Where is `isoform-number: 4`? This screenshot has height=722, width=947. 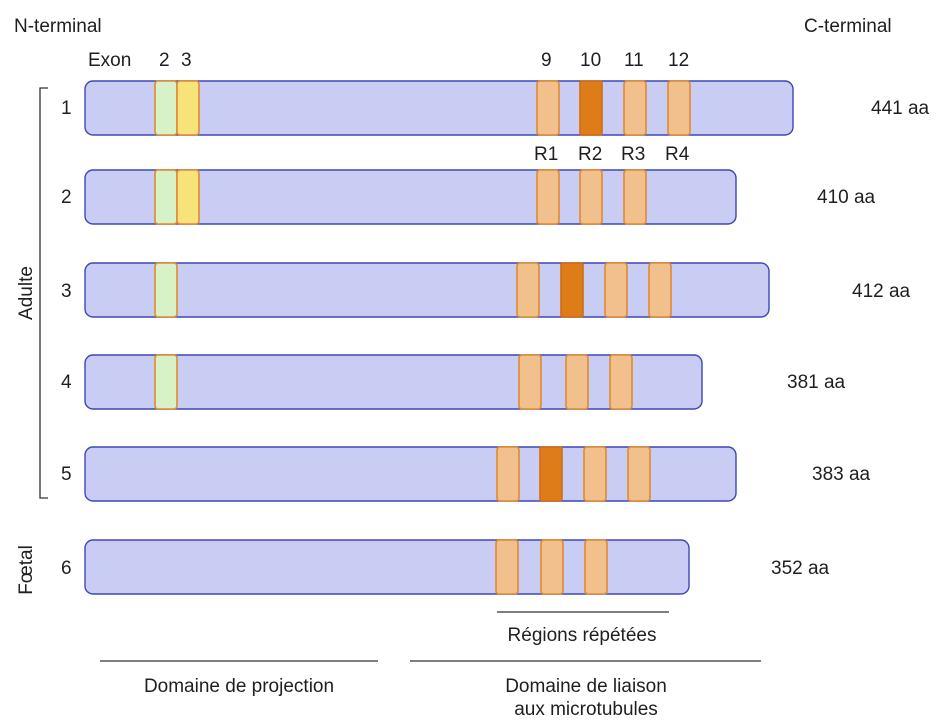
isoform-number: 4 is located at coordinates (66, 382).